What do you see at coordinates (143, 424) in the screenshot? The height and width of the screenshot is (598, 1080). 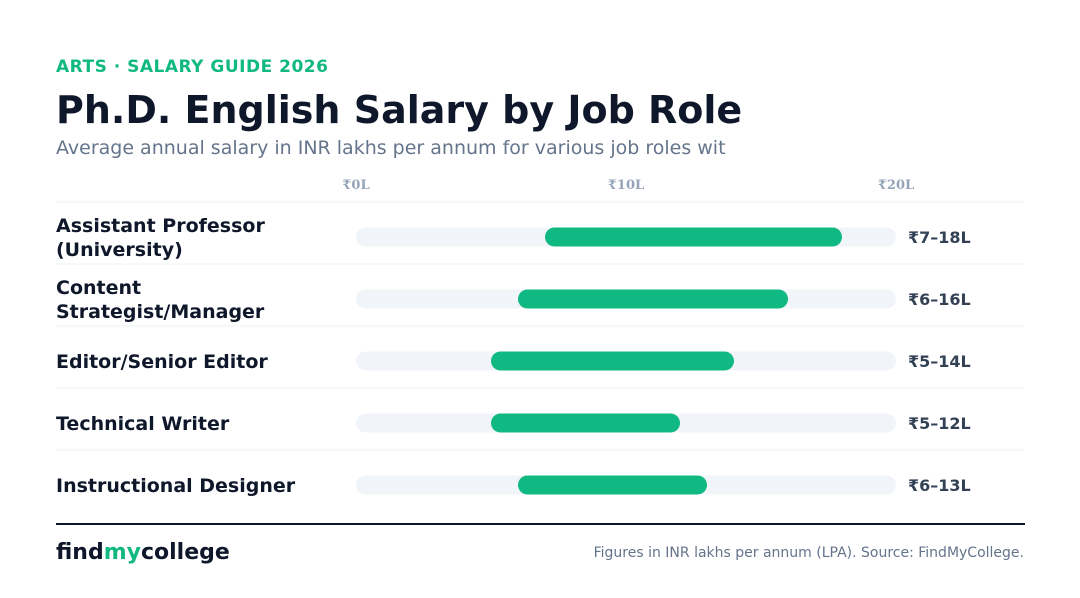 I see `category-label: Technical Writer` at bounding box center [143, 424].